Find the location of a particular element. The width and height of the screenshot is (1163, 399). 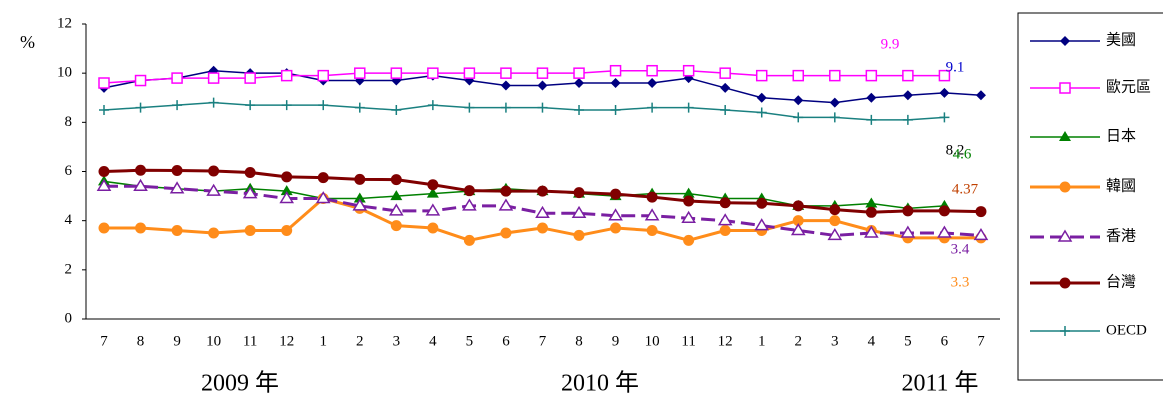

annotation: 3.4 is located at coordinates (960, 249).